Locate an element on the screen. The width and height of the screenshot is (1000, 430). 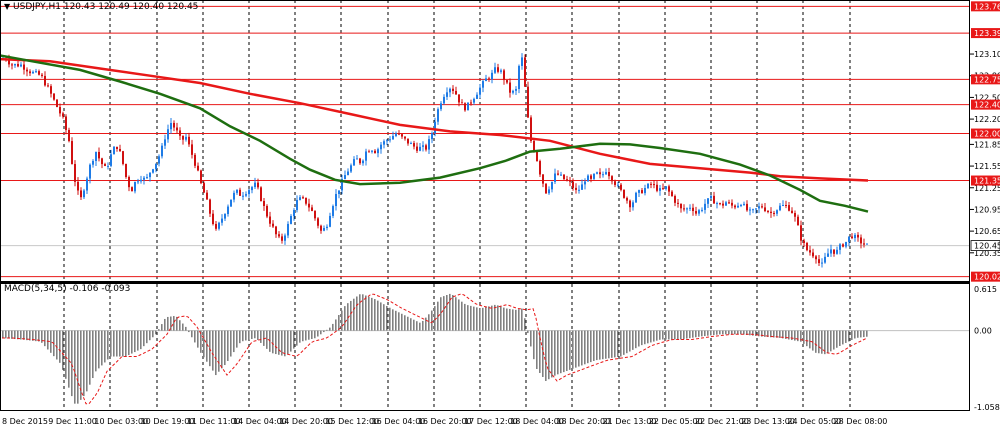
chart-title: USDJPY,H1 120.43 120.49 120.40 120.45 is located at coordinates (106, 7).